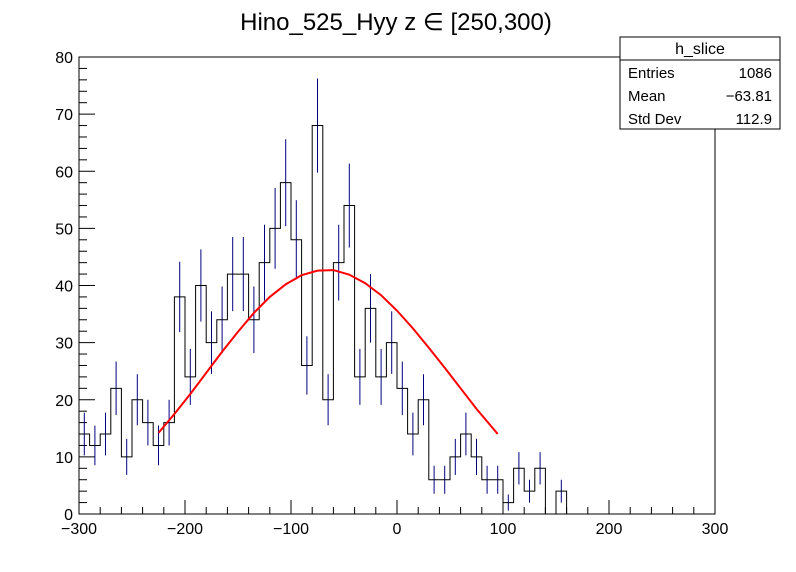  What do you see at coordinates (64, 287) in the screenshot?
I see `y-tick-label: 40` at bounding box center [64, 287].